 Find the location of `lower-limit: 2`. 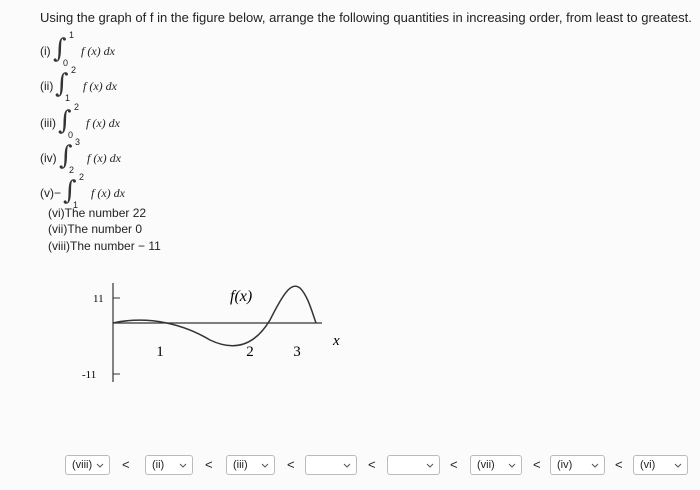

lower-limit: 2 is located at coordinates (72, 170).